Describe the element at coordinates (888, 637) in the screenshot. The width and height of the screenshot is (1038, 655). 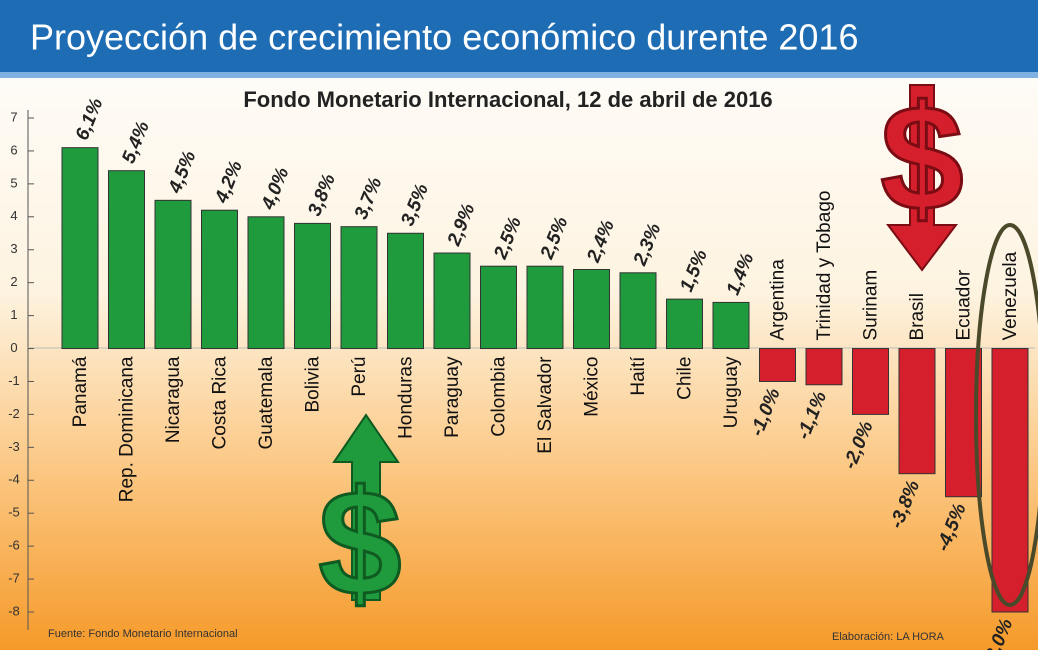
I see `credit: Elaboración: LA HORA` at that location.